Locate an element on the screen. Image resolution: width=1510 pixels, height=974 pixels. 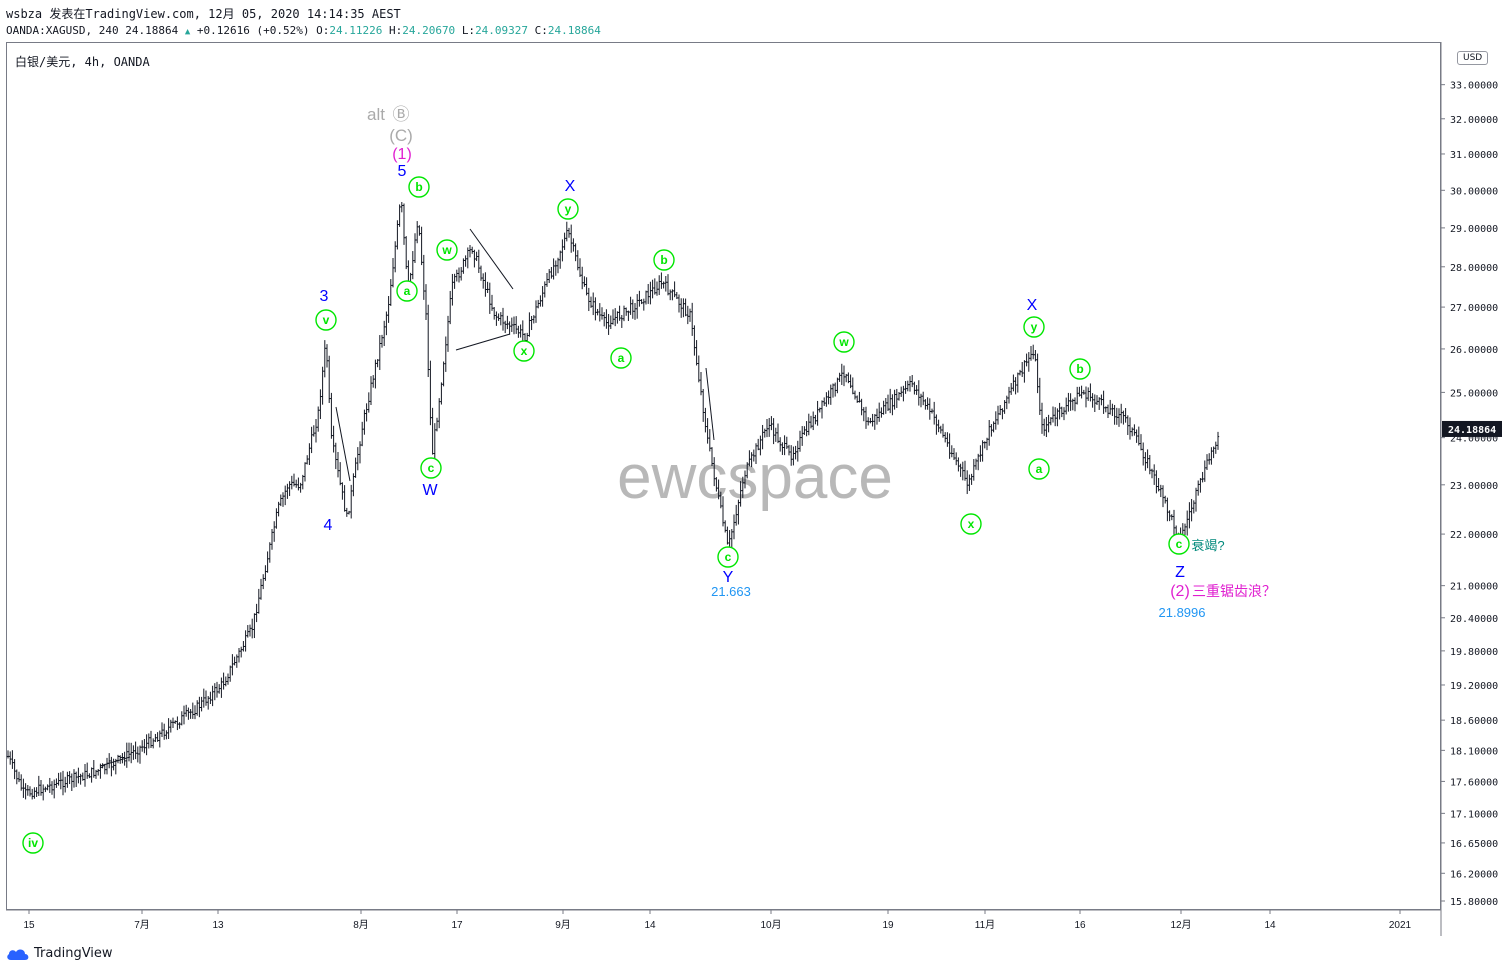
close-value: 24.18864 is located at coordinates (574, 30).